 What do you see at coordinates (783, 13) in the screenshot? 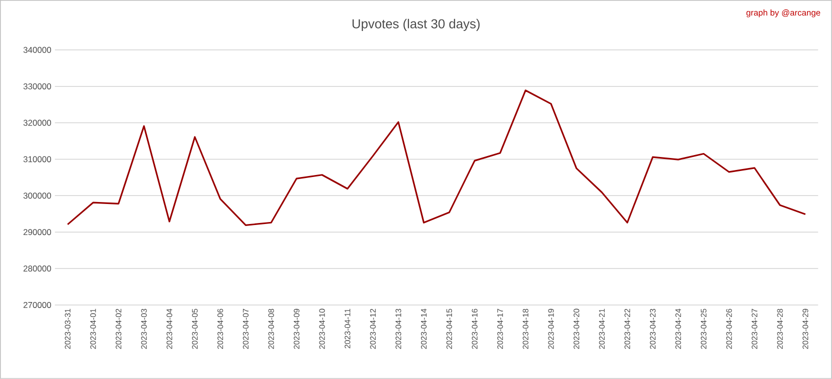
I see `text: graph by @arcange` at bounding box center [783, 13].